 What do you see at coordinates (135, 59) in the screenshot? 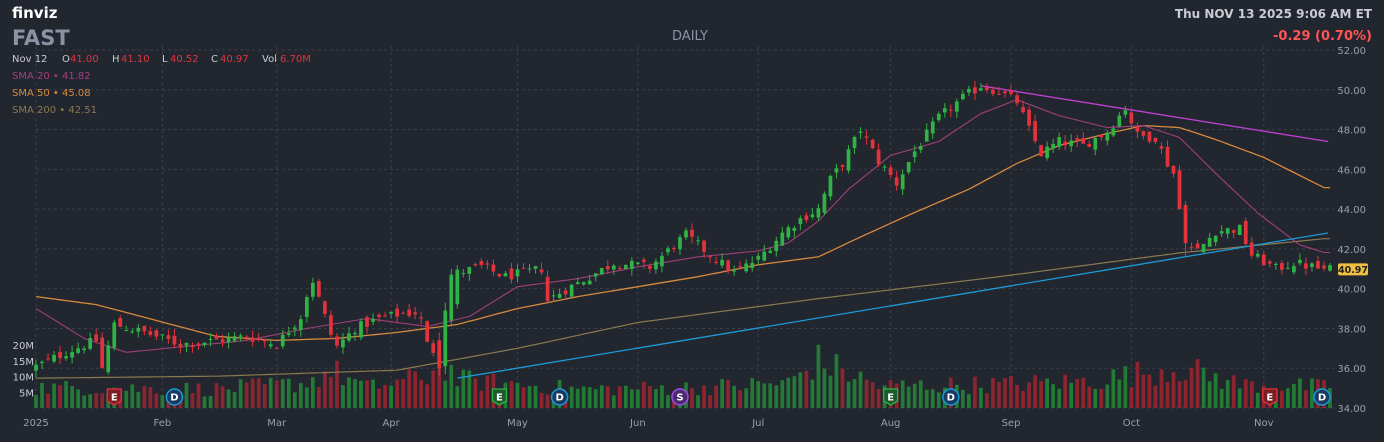
I see `ohlc-high: 41.10` at bounding box center [135, 59].